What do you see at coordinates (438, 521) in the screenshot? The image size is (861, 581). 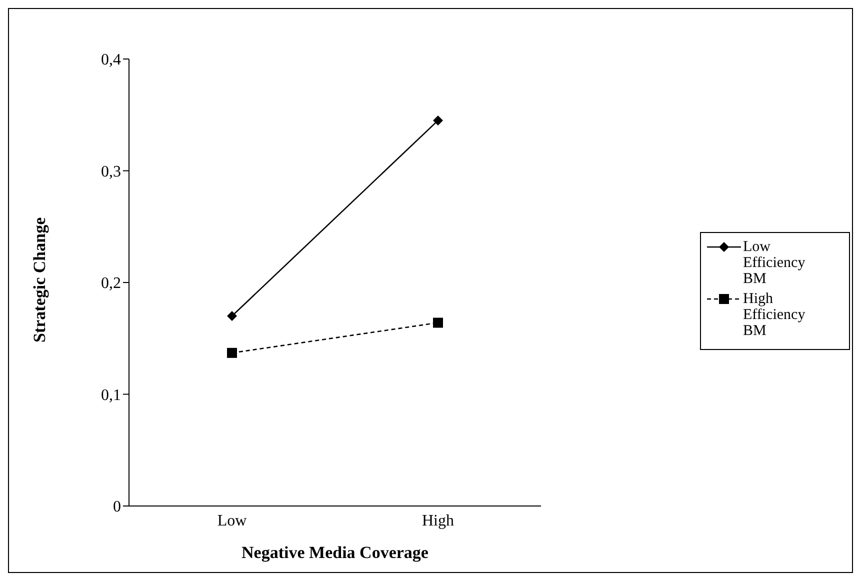 I see `x-tick-label: High` at bounding box center [438, 521].